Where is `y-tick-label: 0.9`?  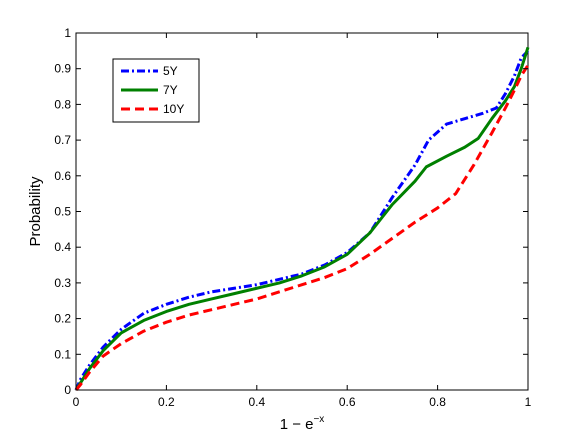 y-tick-label: 0.9 is located at coordinates (62, 69).